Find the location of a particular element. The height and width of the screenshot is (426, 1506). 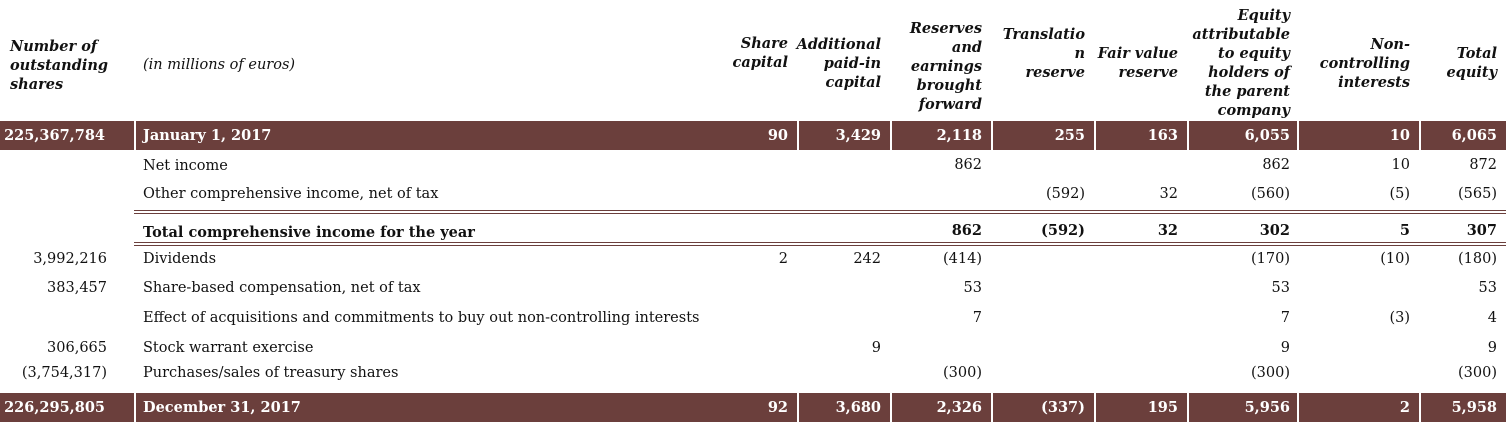

header-column-3: Translatio n reserve is located at coordinates (1037, 41).